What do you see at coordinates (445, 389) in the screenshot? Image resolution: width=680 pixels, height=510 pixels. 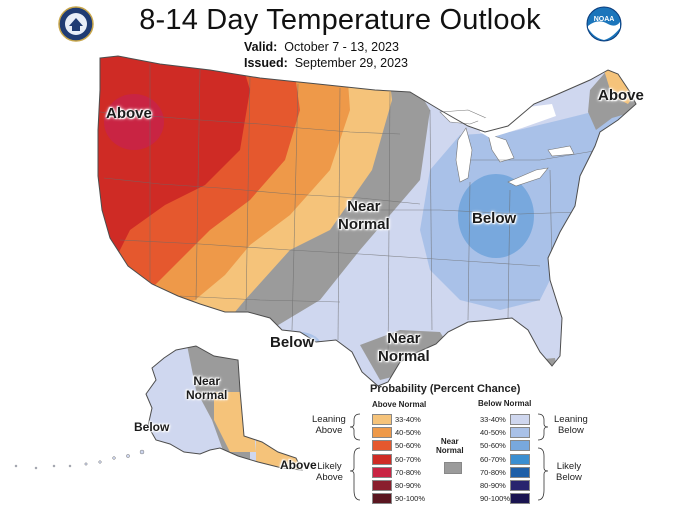 I see `legend-title: Probability (Percent Chance)` at bounding box center [445, 389].